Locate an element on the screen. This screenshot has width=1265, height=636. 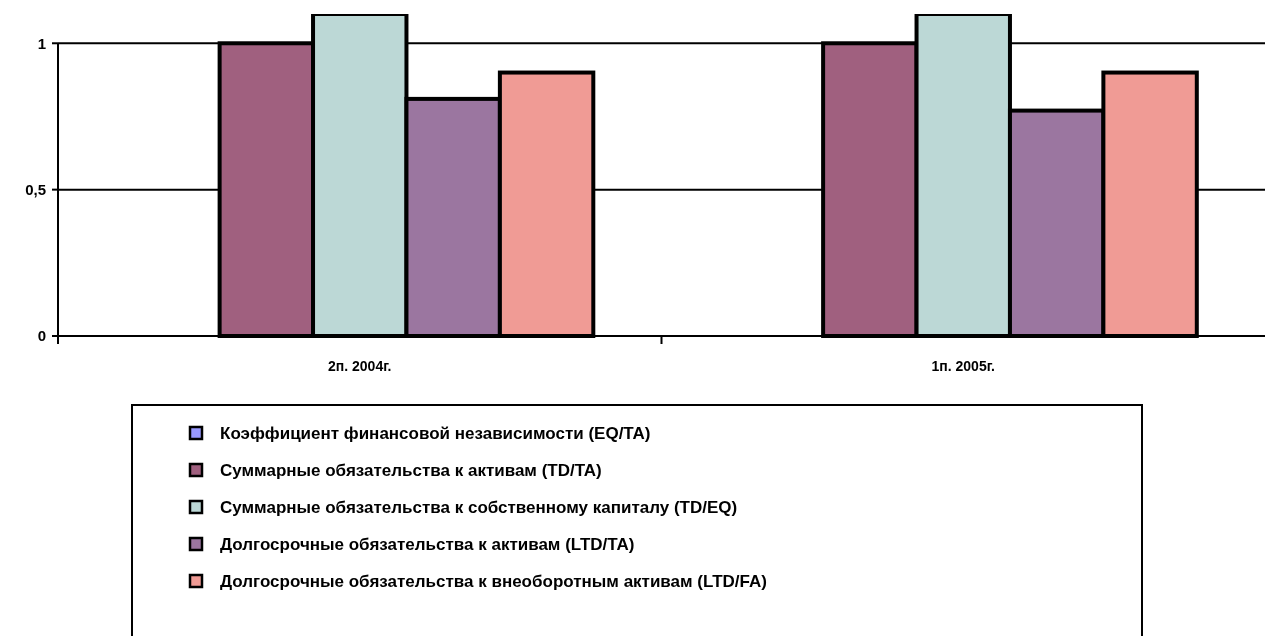
legend-label: Коэффициент финансовой независимости (EQ/TA) is located at coordinates (435, 433).